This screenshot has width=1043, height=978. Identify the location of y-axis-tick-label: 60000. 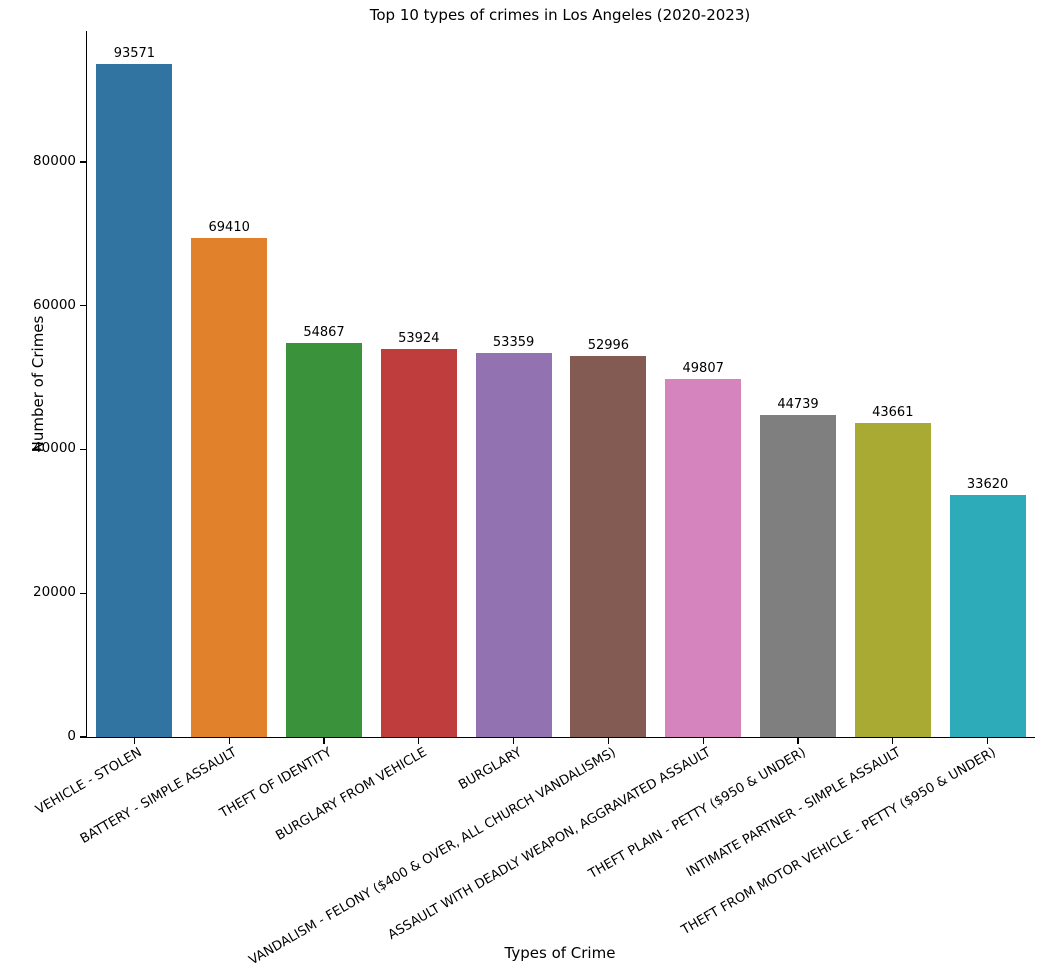
(54, 304).